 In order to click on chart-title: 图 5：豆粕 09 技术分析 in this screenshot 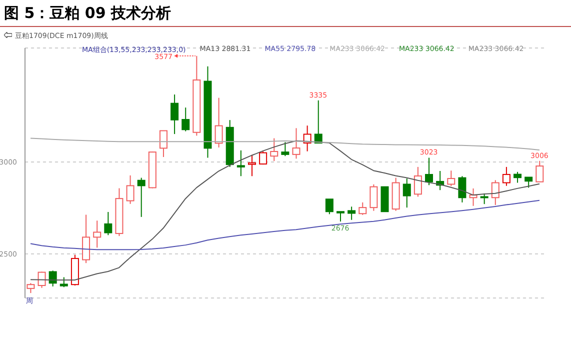, I will do `click(285, 13)`.